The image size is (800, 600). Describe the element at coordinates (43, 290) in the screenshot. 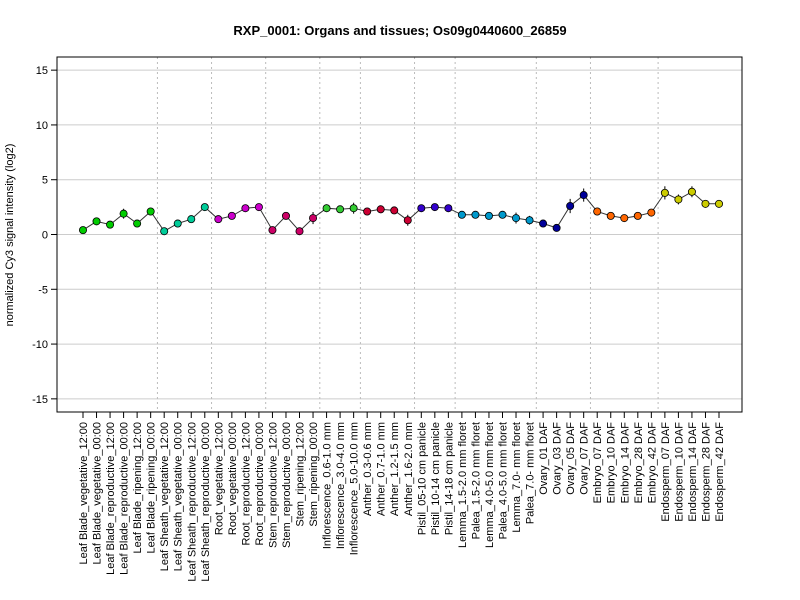

I see `y-tick-label: -5` at that location.